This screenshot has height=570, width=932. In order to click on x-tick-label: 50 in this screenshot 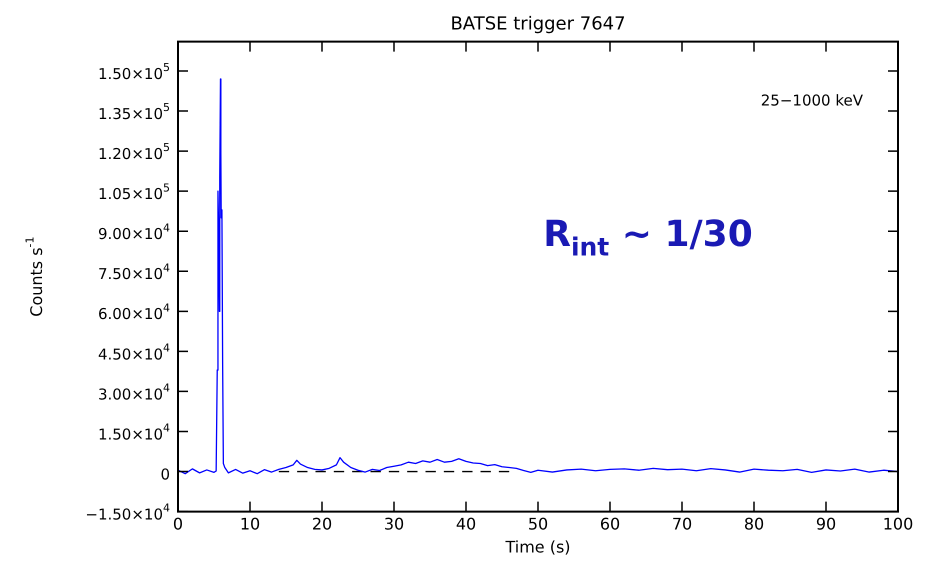, I will do `click(538, 524)`.